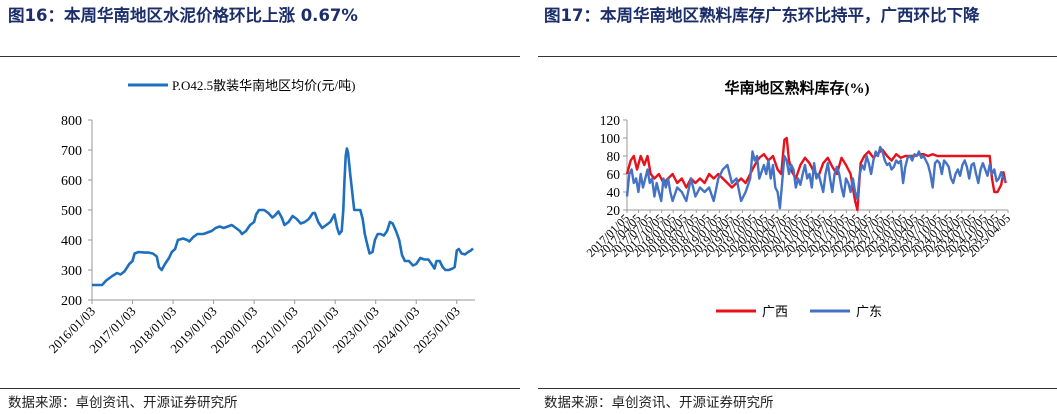 Image resolution: width=1057 pixels, height=414 pixels. I want to click on figure-17-source: 数据来源：卓创资讯、开源证券研究所, so click(659, 403).